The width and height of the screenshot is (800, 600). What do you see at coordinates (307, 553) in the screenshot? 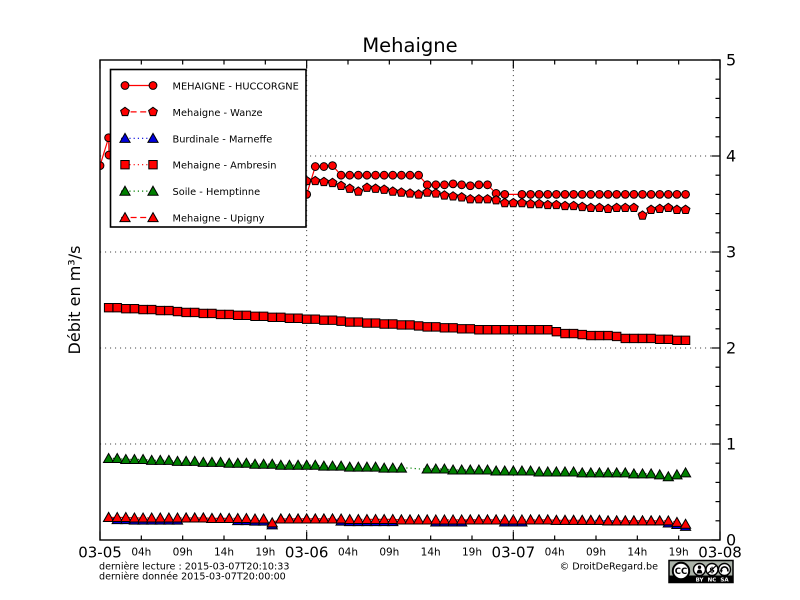
I see `x-tick-label-date: 03-06` at bounding box center [307, 553].